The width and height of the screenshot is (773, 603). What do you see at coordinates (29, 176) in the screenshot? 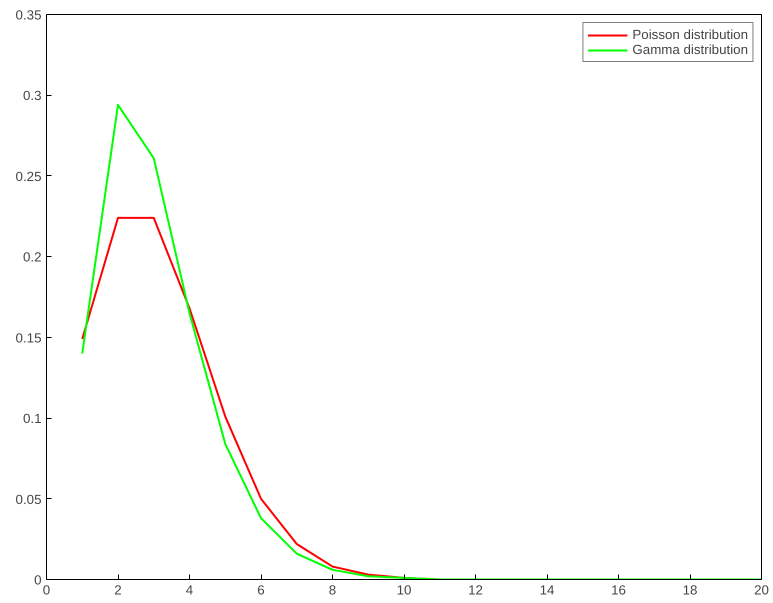
I see `y-tick-label: 0.25` at bounding box center [29, 176].